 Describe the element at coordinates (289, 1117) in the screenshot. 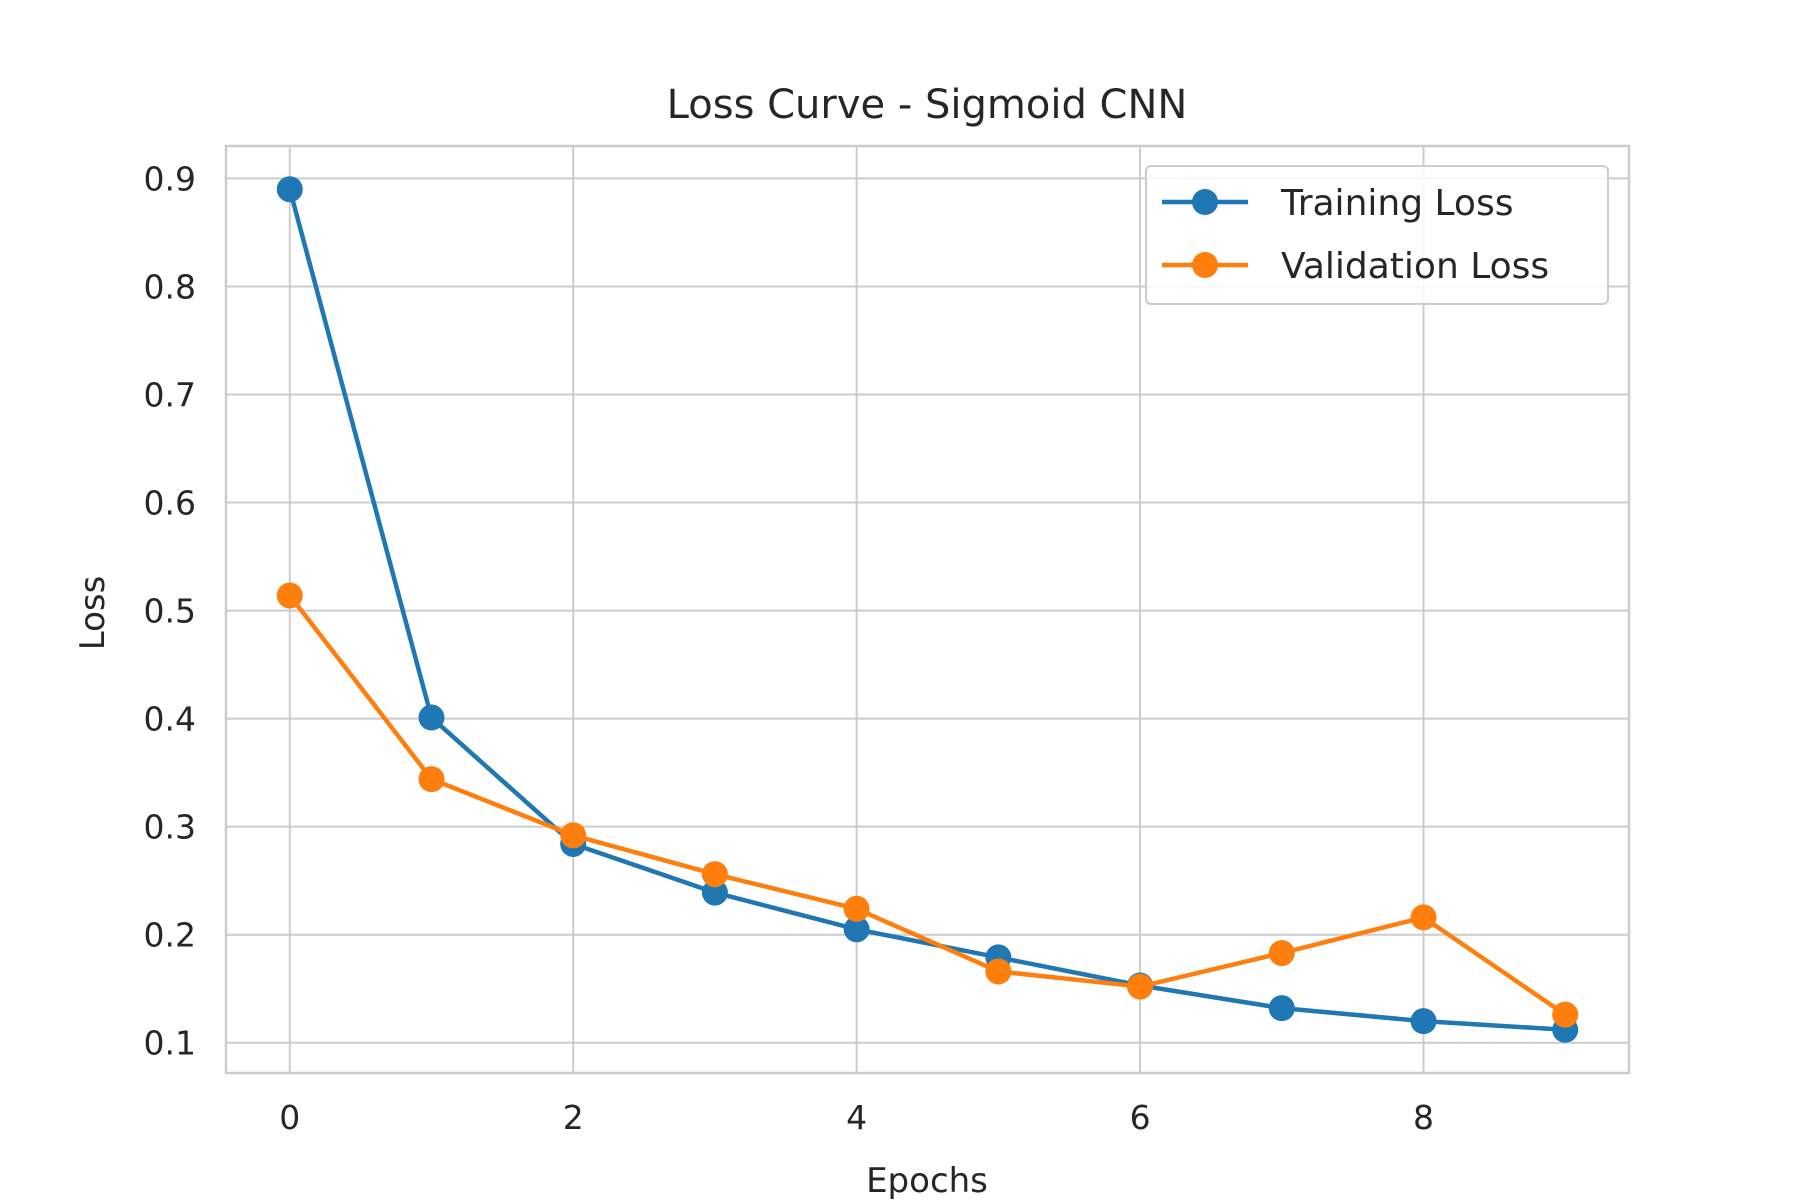

I see `x-tick-label: 0` at that location.